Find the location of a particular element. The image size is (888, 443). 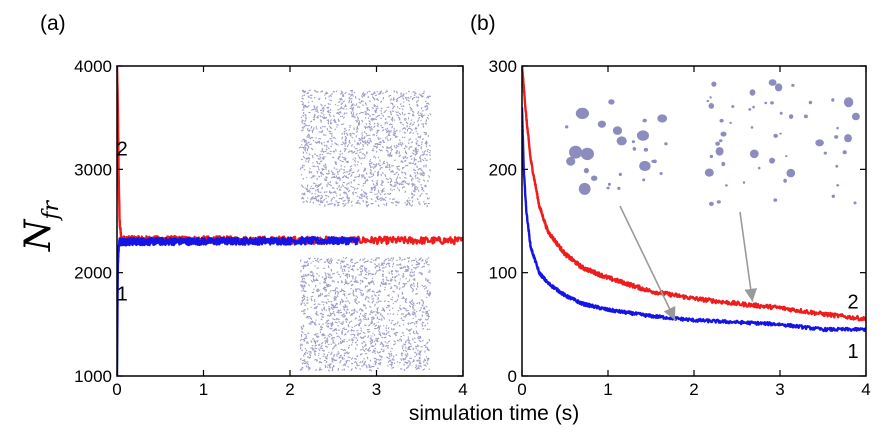

panel-b-label: (b) is located at coordinates (483, 23).